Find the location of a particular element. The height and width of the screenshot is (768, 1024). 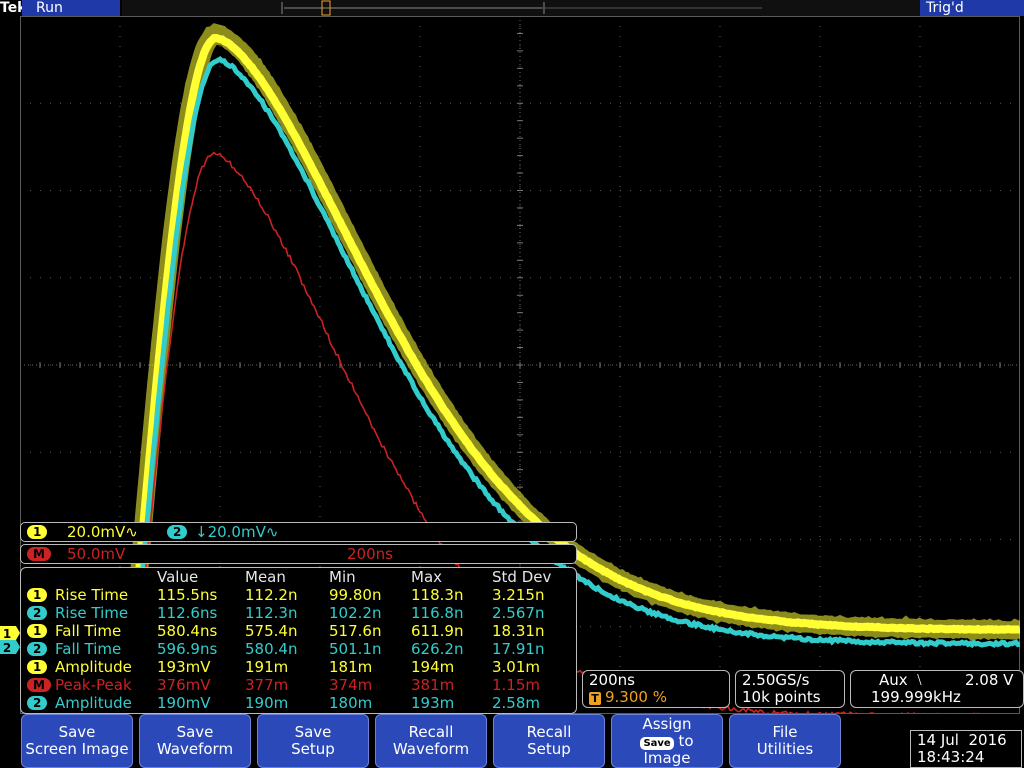

date-time-display: 14 Jul 2016 18:43:24 is located at coordinates (966, 749).